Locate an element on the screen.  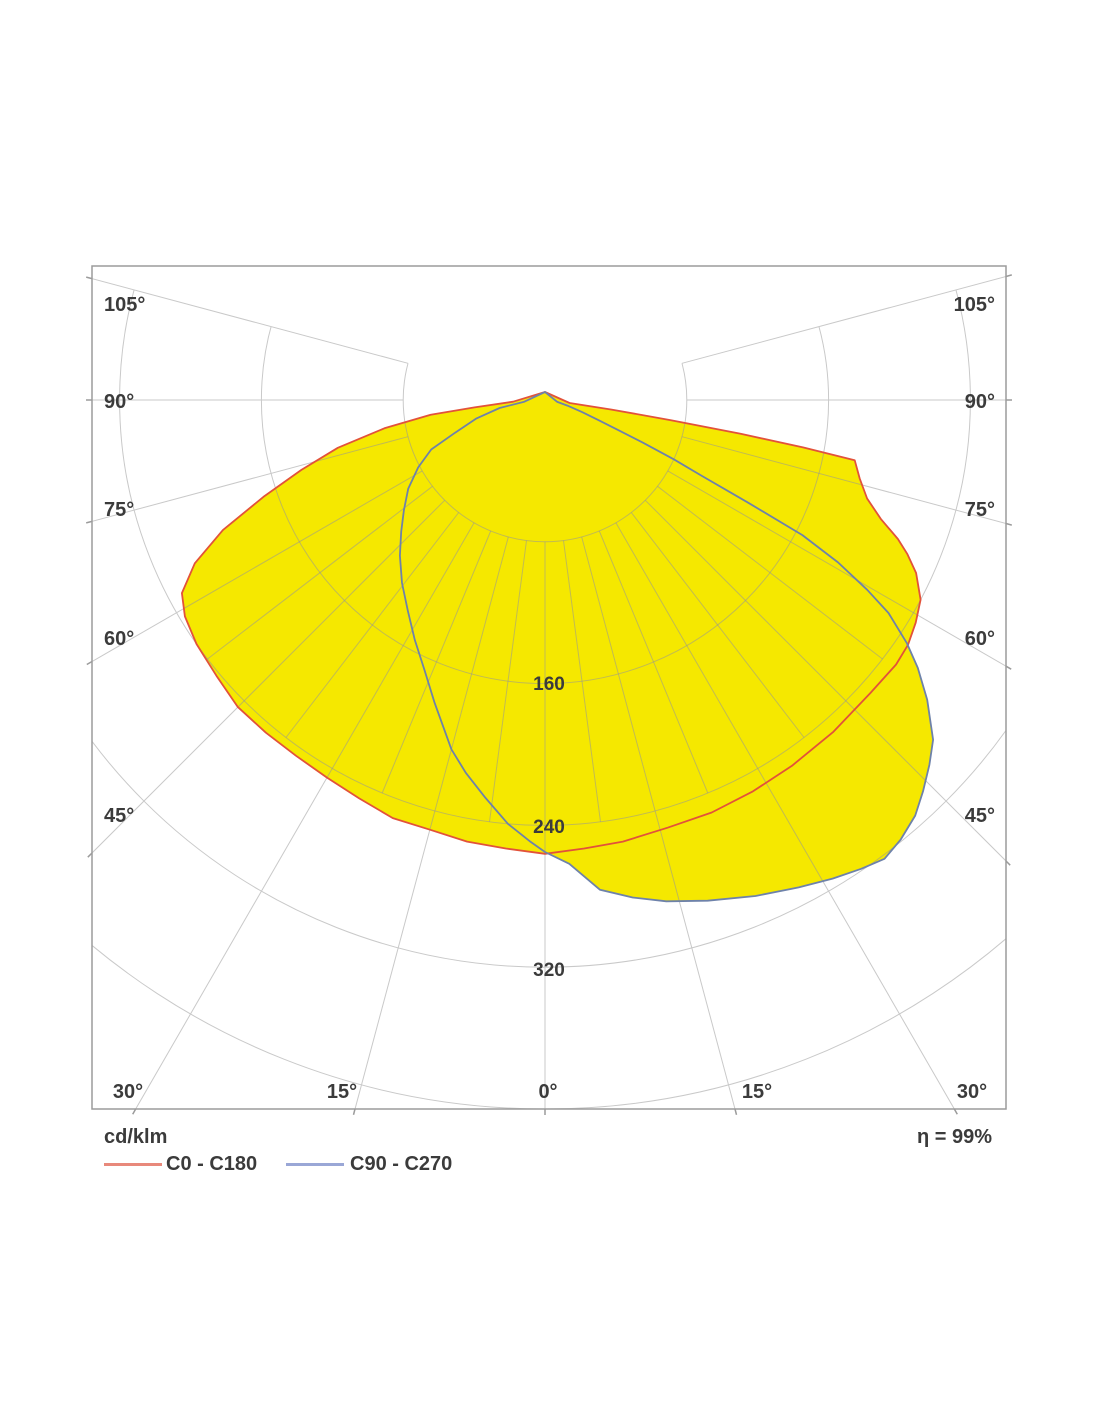
ring-value-label: 240 is located at coordinates (549, 827).